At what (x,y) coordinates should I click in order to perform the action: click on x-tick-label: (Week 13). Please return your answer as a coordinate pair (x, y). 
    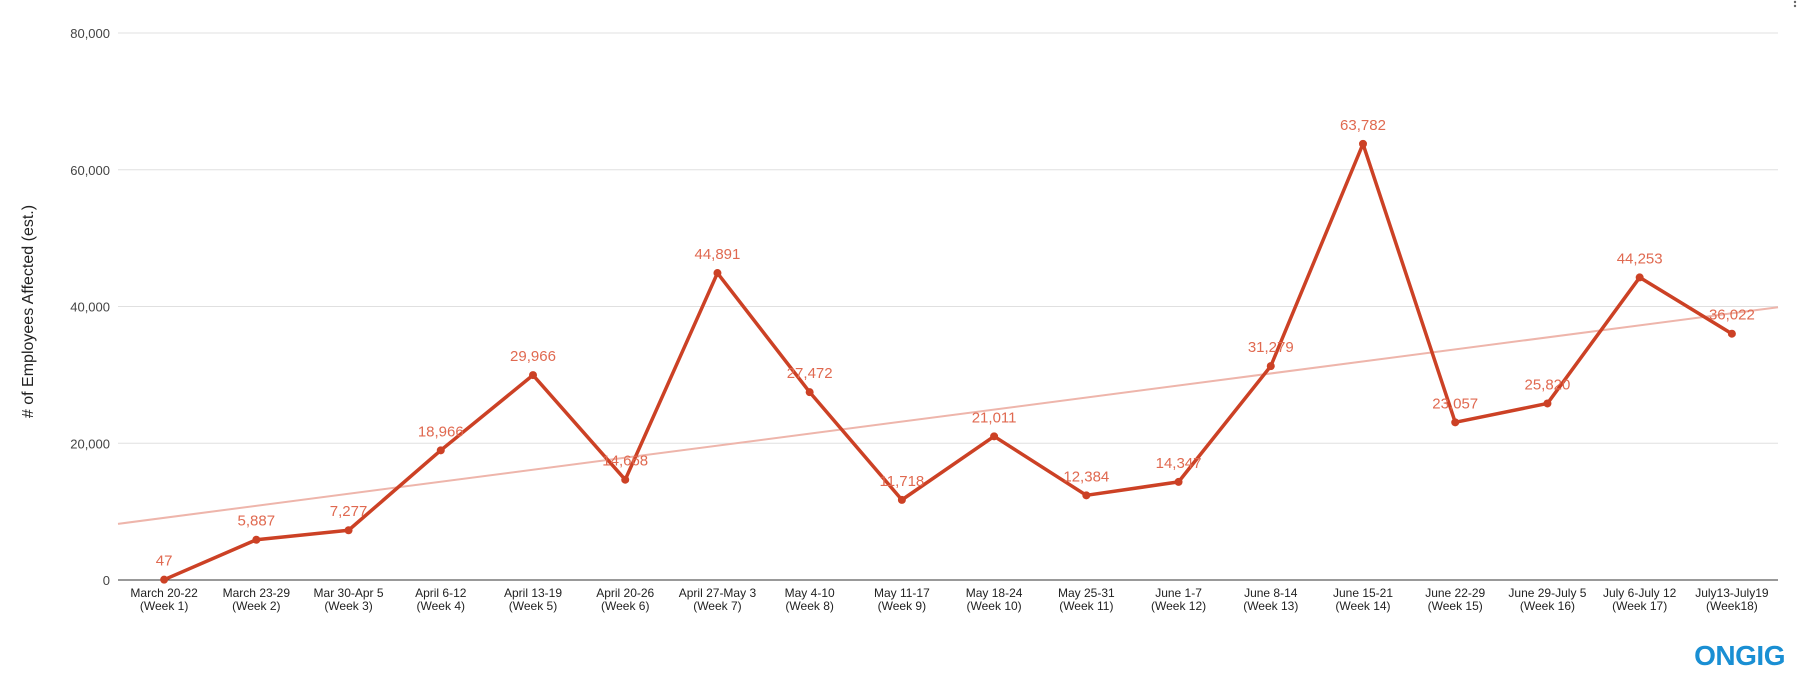
    Looking at the image, I should click on (1270, 606).